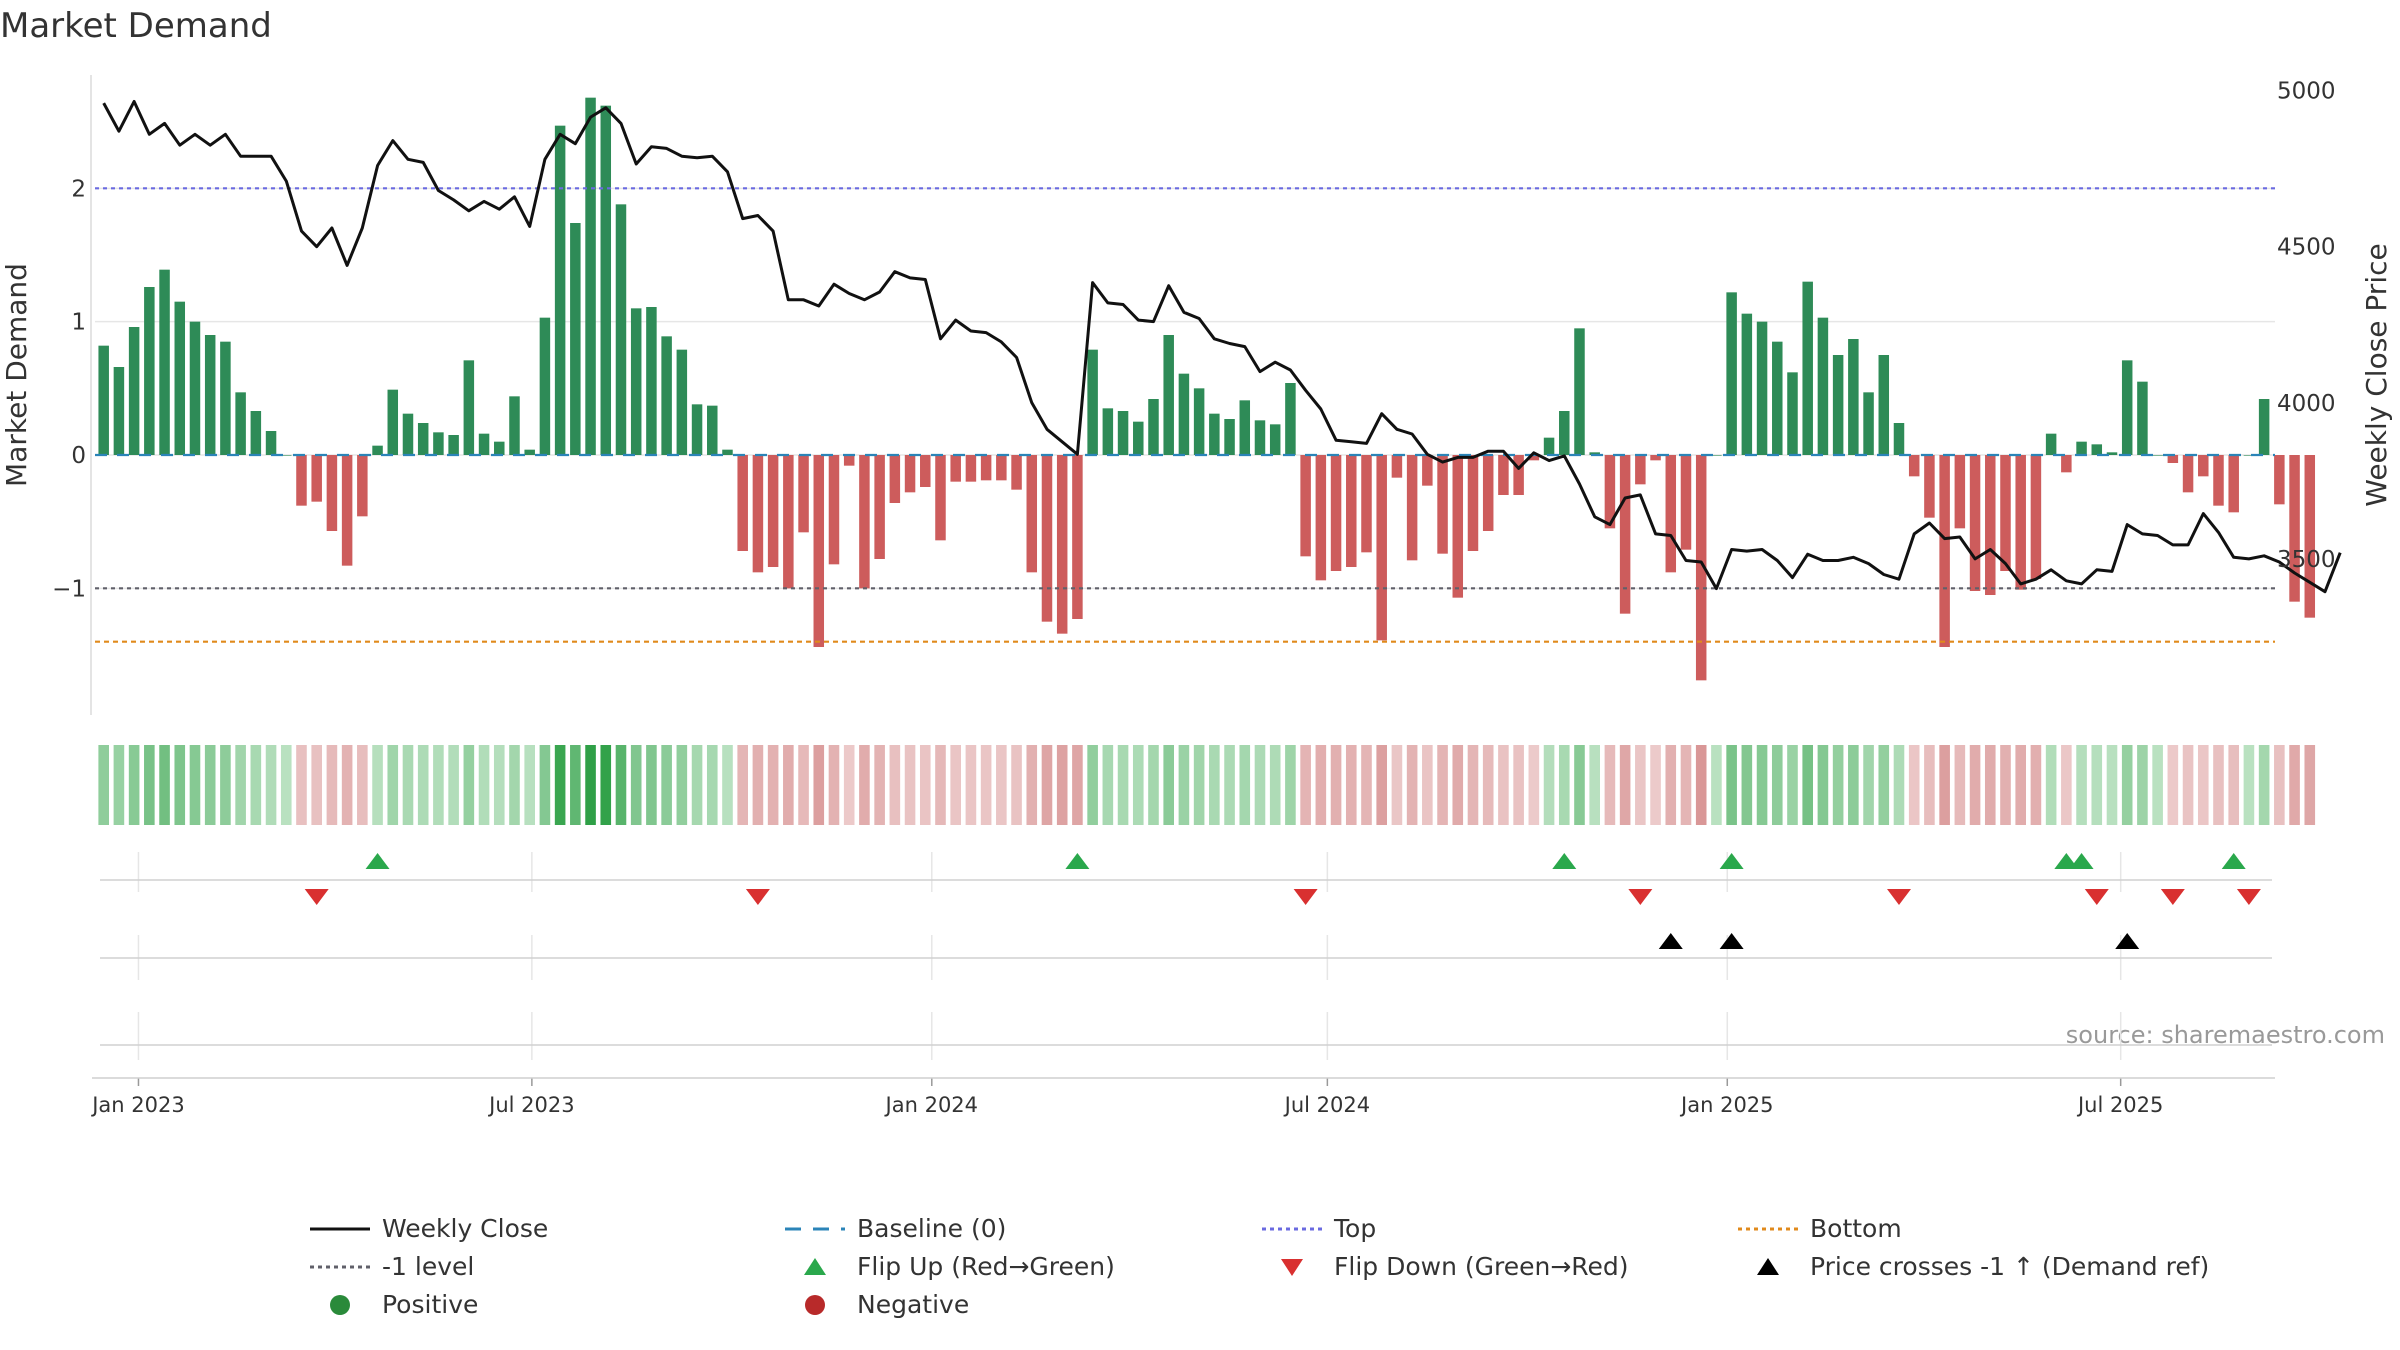 This screenshot has width=2400, height=1350. Describe the element at coordinates (1326, 1105) in the screenshot. I see `x-tick-label: Jul 2024` at that location.